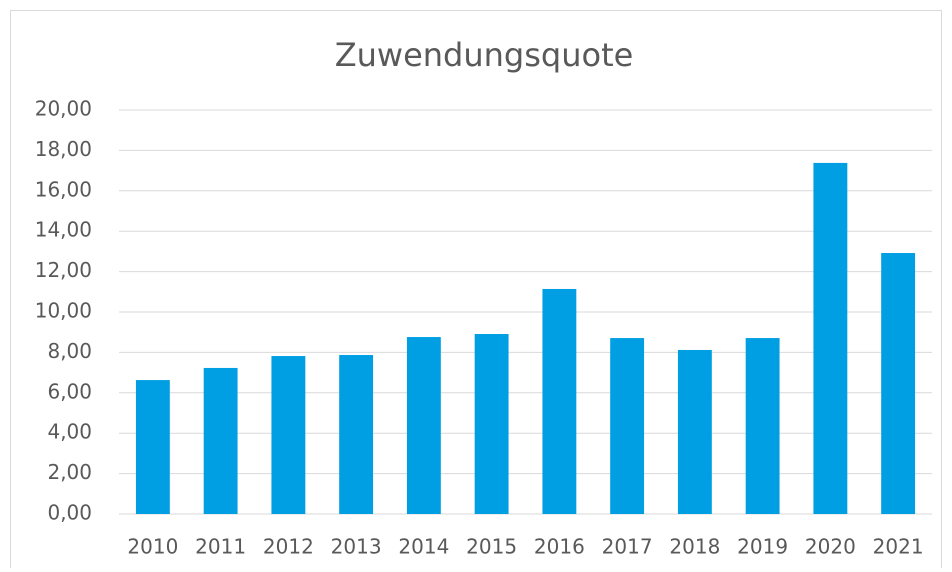 This screenshot has width=952, height=572. I want to click on y-tick-label: 12,00, so click(63, 270).